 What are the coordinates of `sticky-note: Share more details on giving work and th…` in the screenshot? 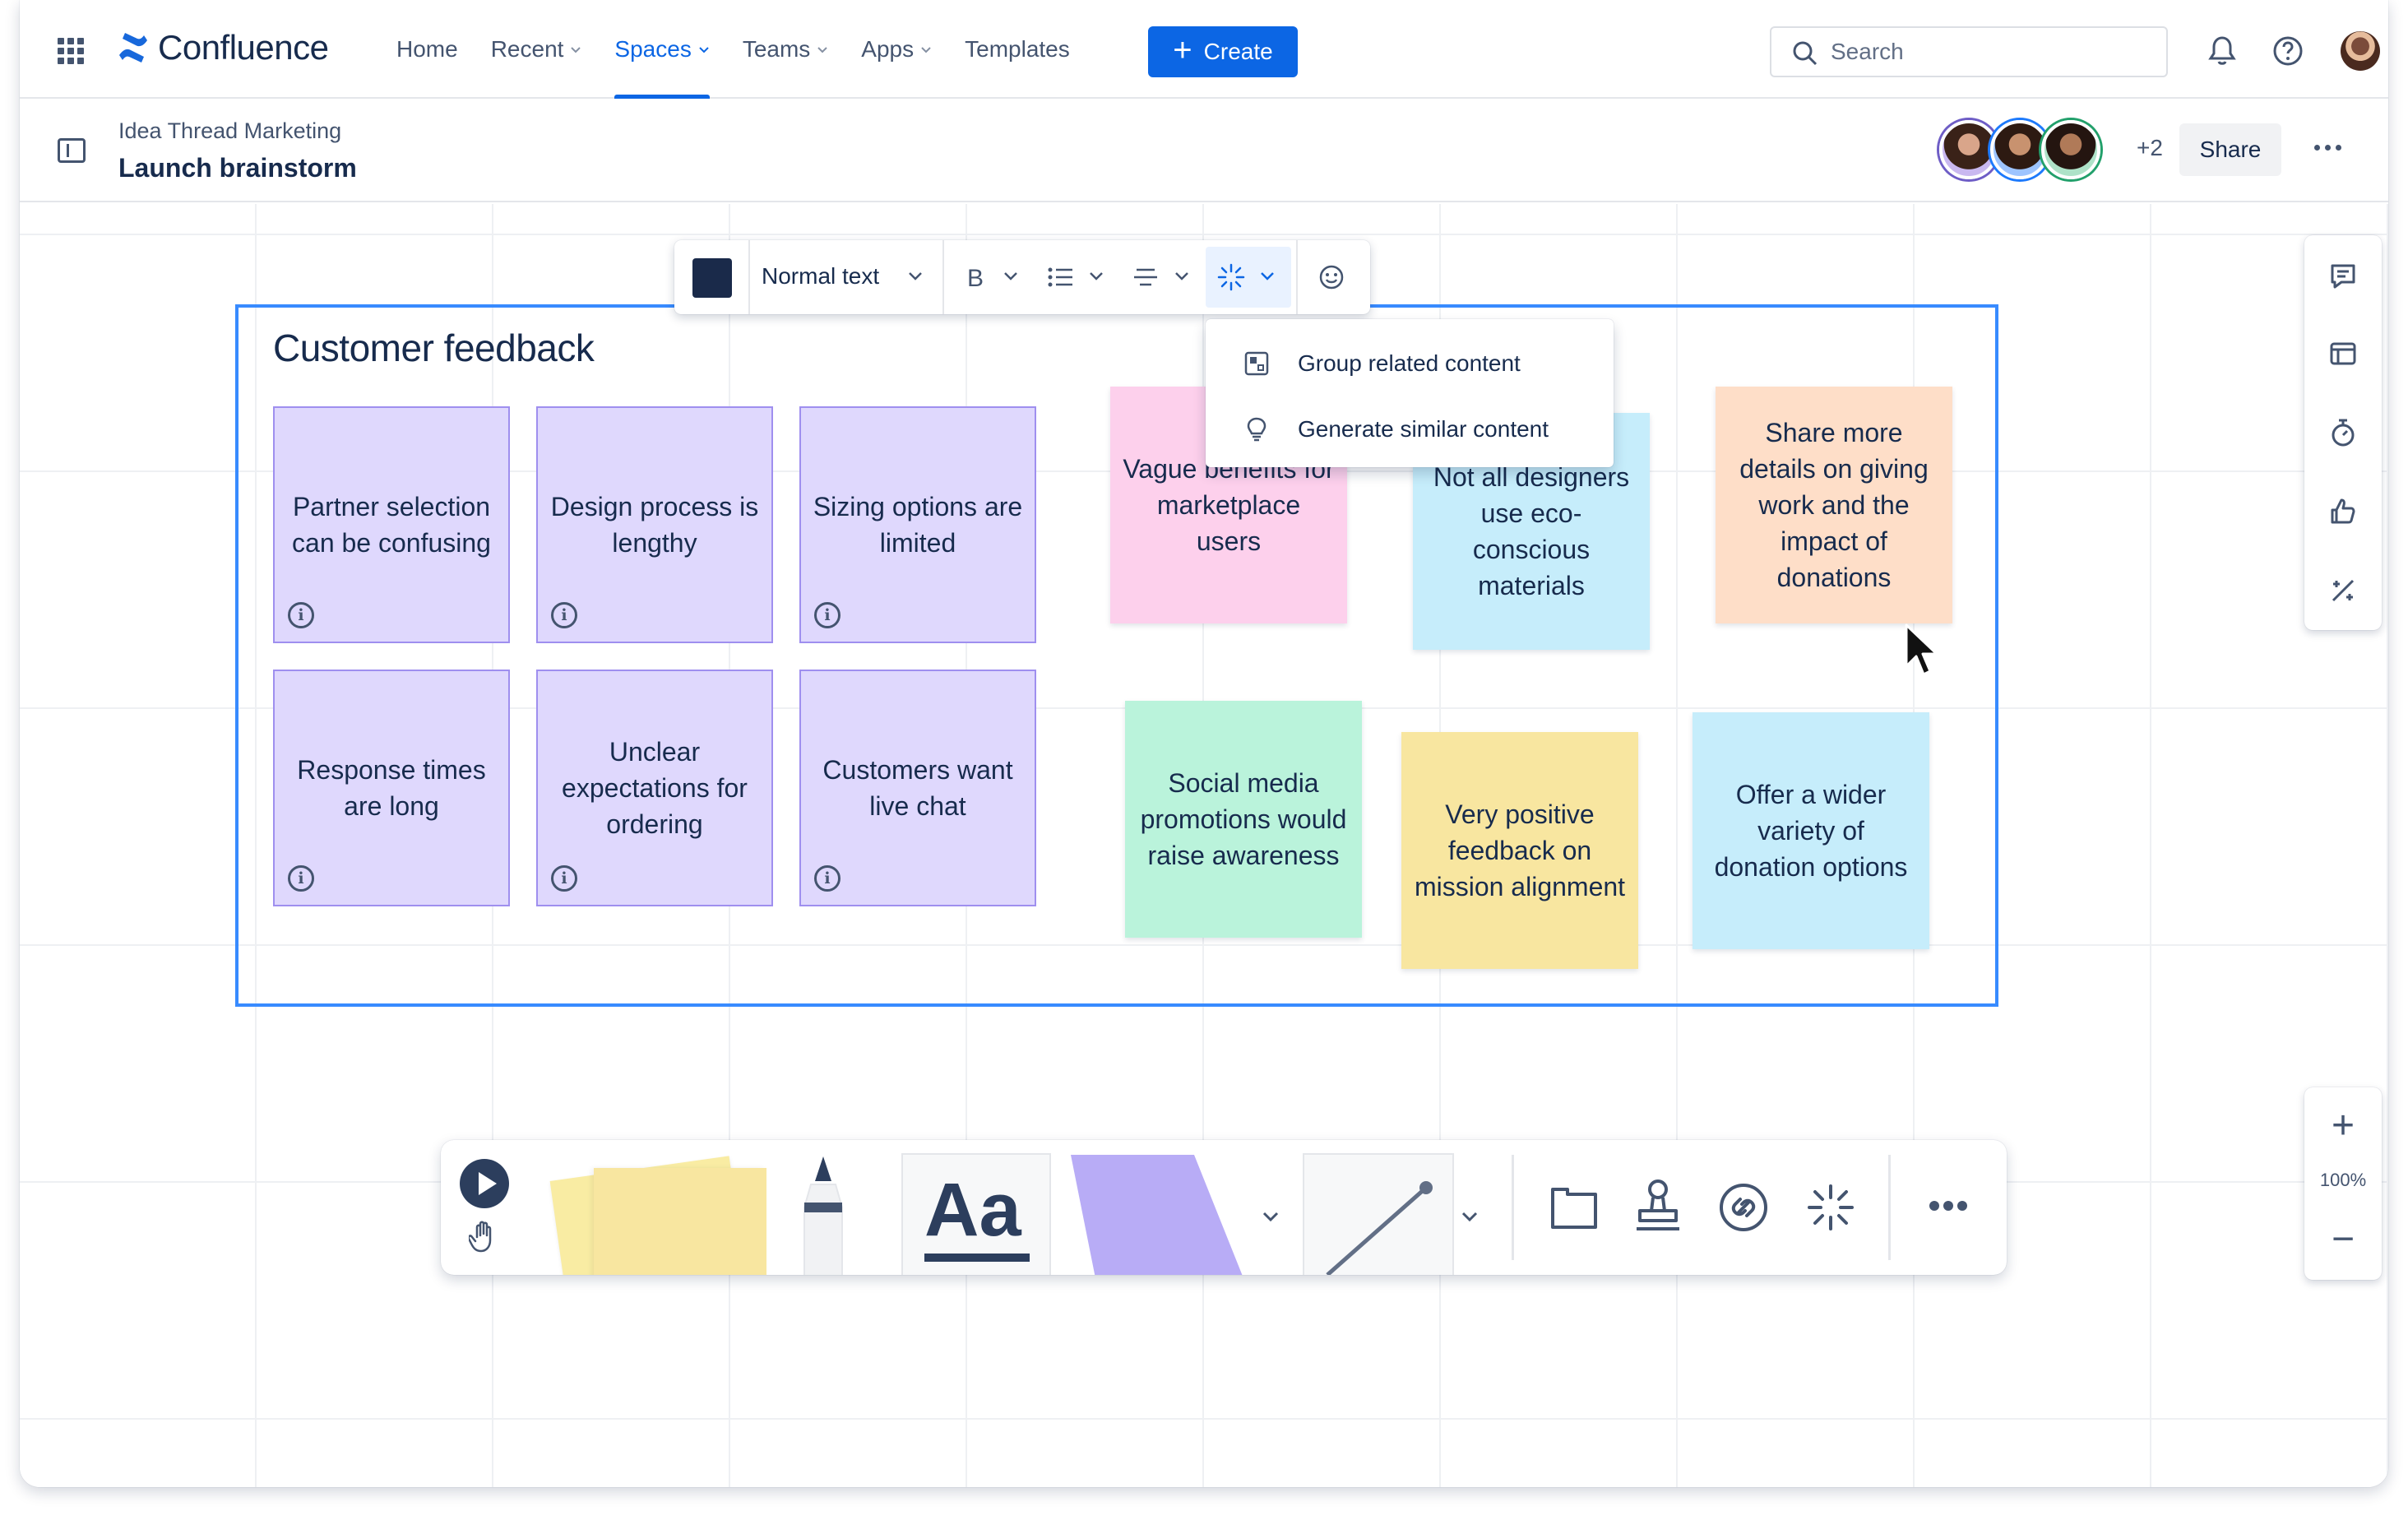 It's located at (1834, 505).